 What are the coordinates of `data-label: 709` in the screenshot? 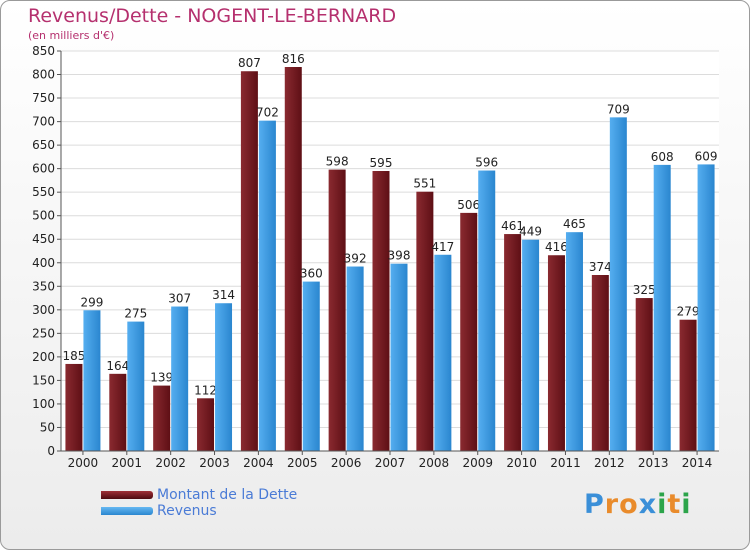 It's located at (618, 109).